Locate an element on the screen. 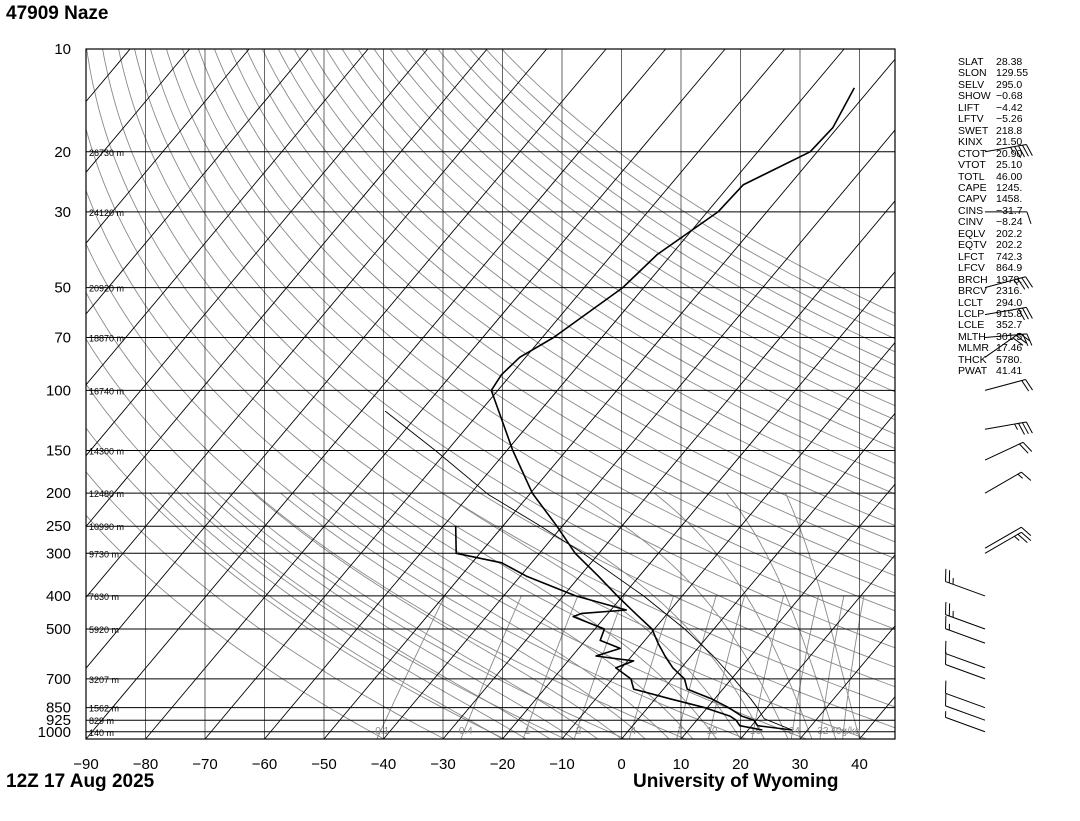 Image resolution: width=1080 pixels, height=821 pixels. index-value: 218.8 is located at coordinates (1009, 130).